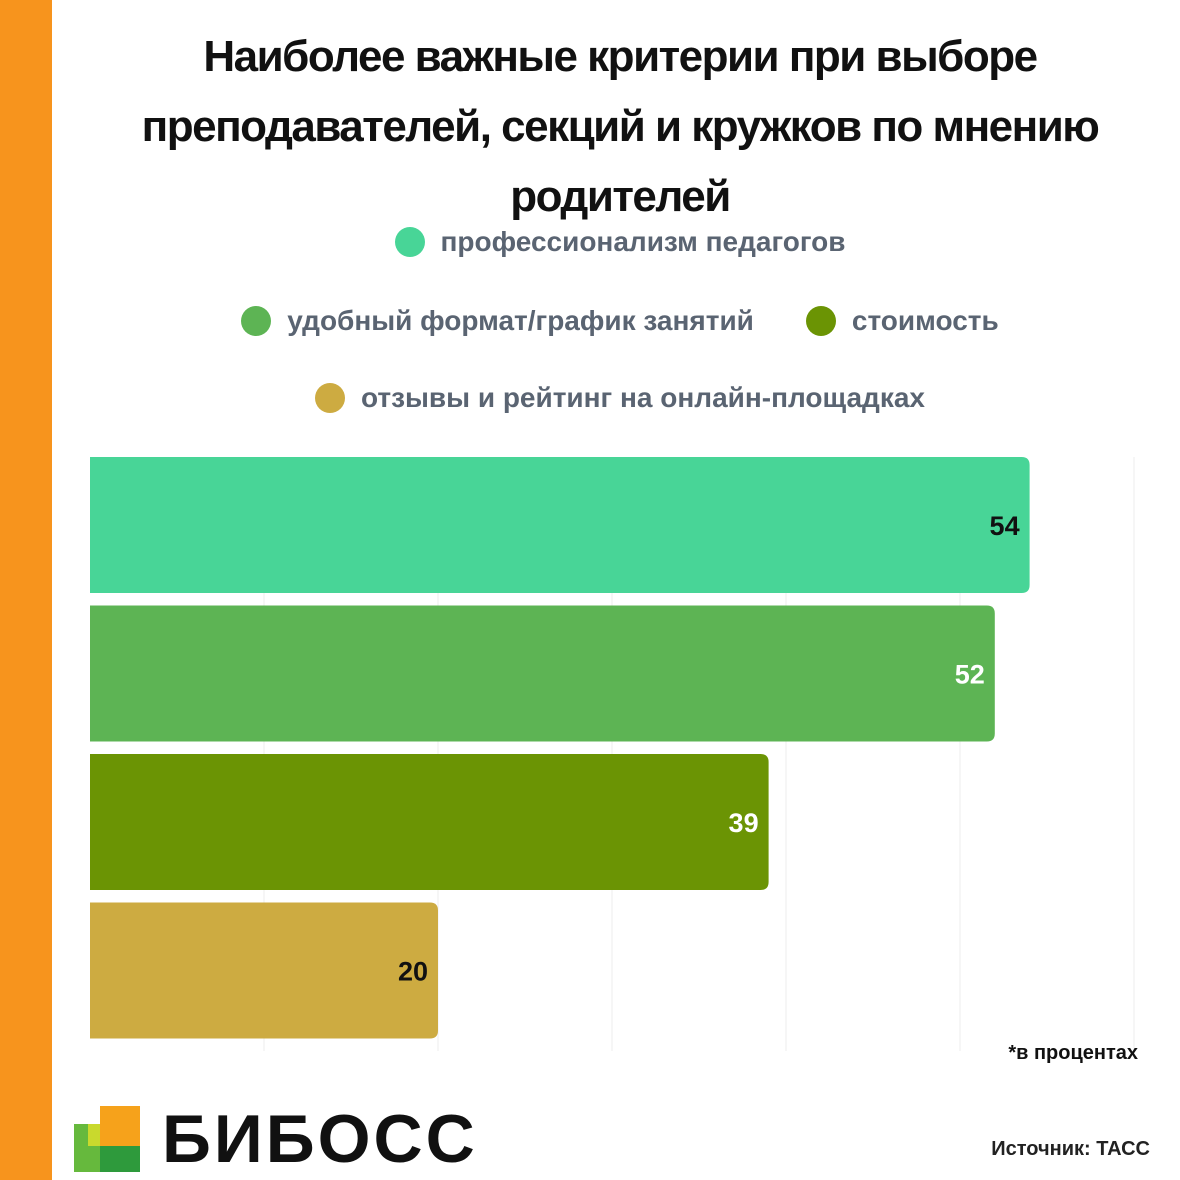 This screenshot has width=1180, height=1180. What do you see at coordinates (320, 1139) in the screenshot?
I see `logo-text: БИБОСС` at bounding box center [320, 1139].